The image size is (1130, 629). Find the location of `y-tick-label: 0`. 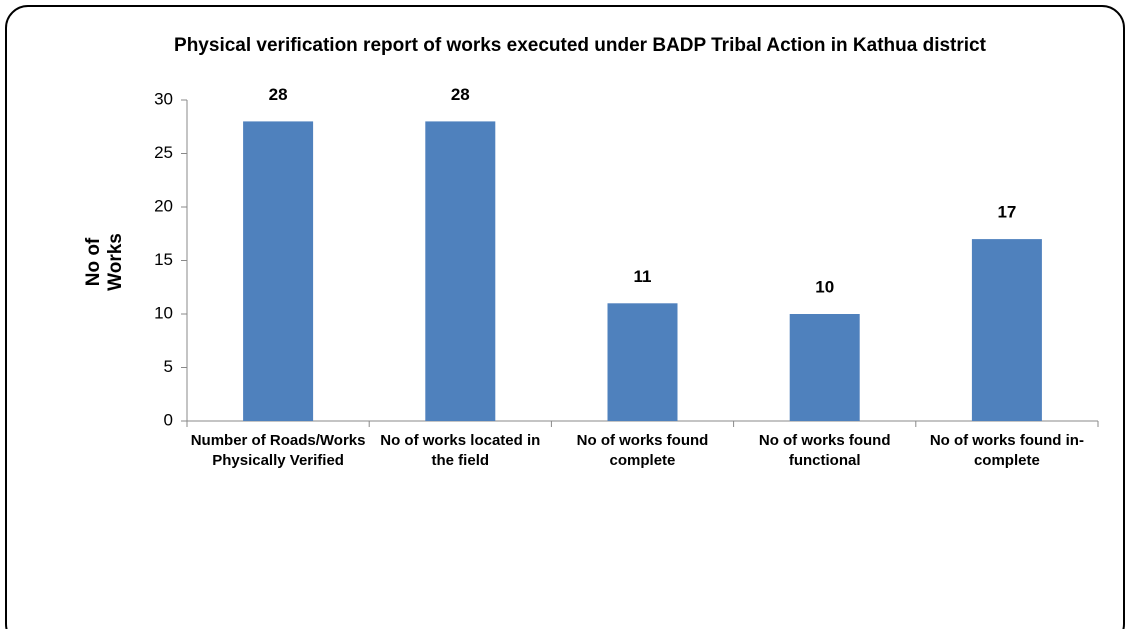

y-tick-label: 0 is located at coordinates (168, 419).